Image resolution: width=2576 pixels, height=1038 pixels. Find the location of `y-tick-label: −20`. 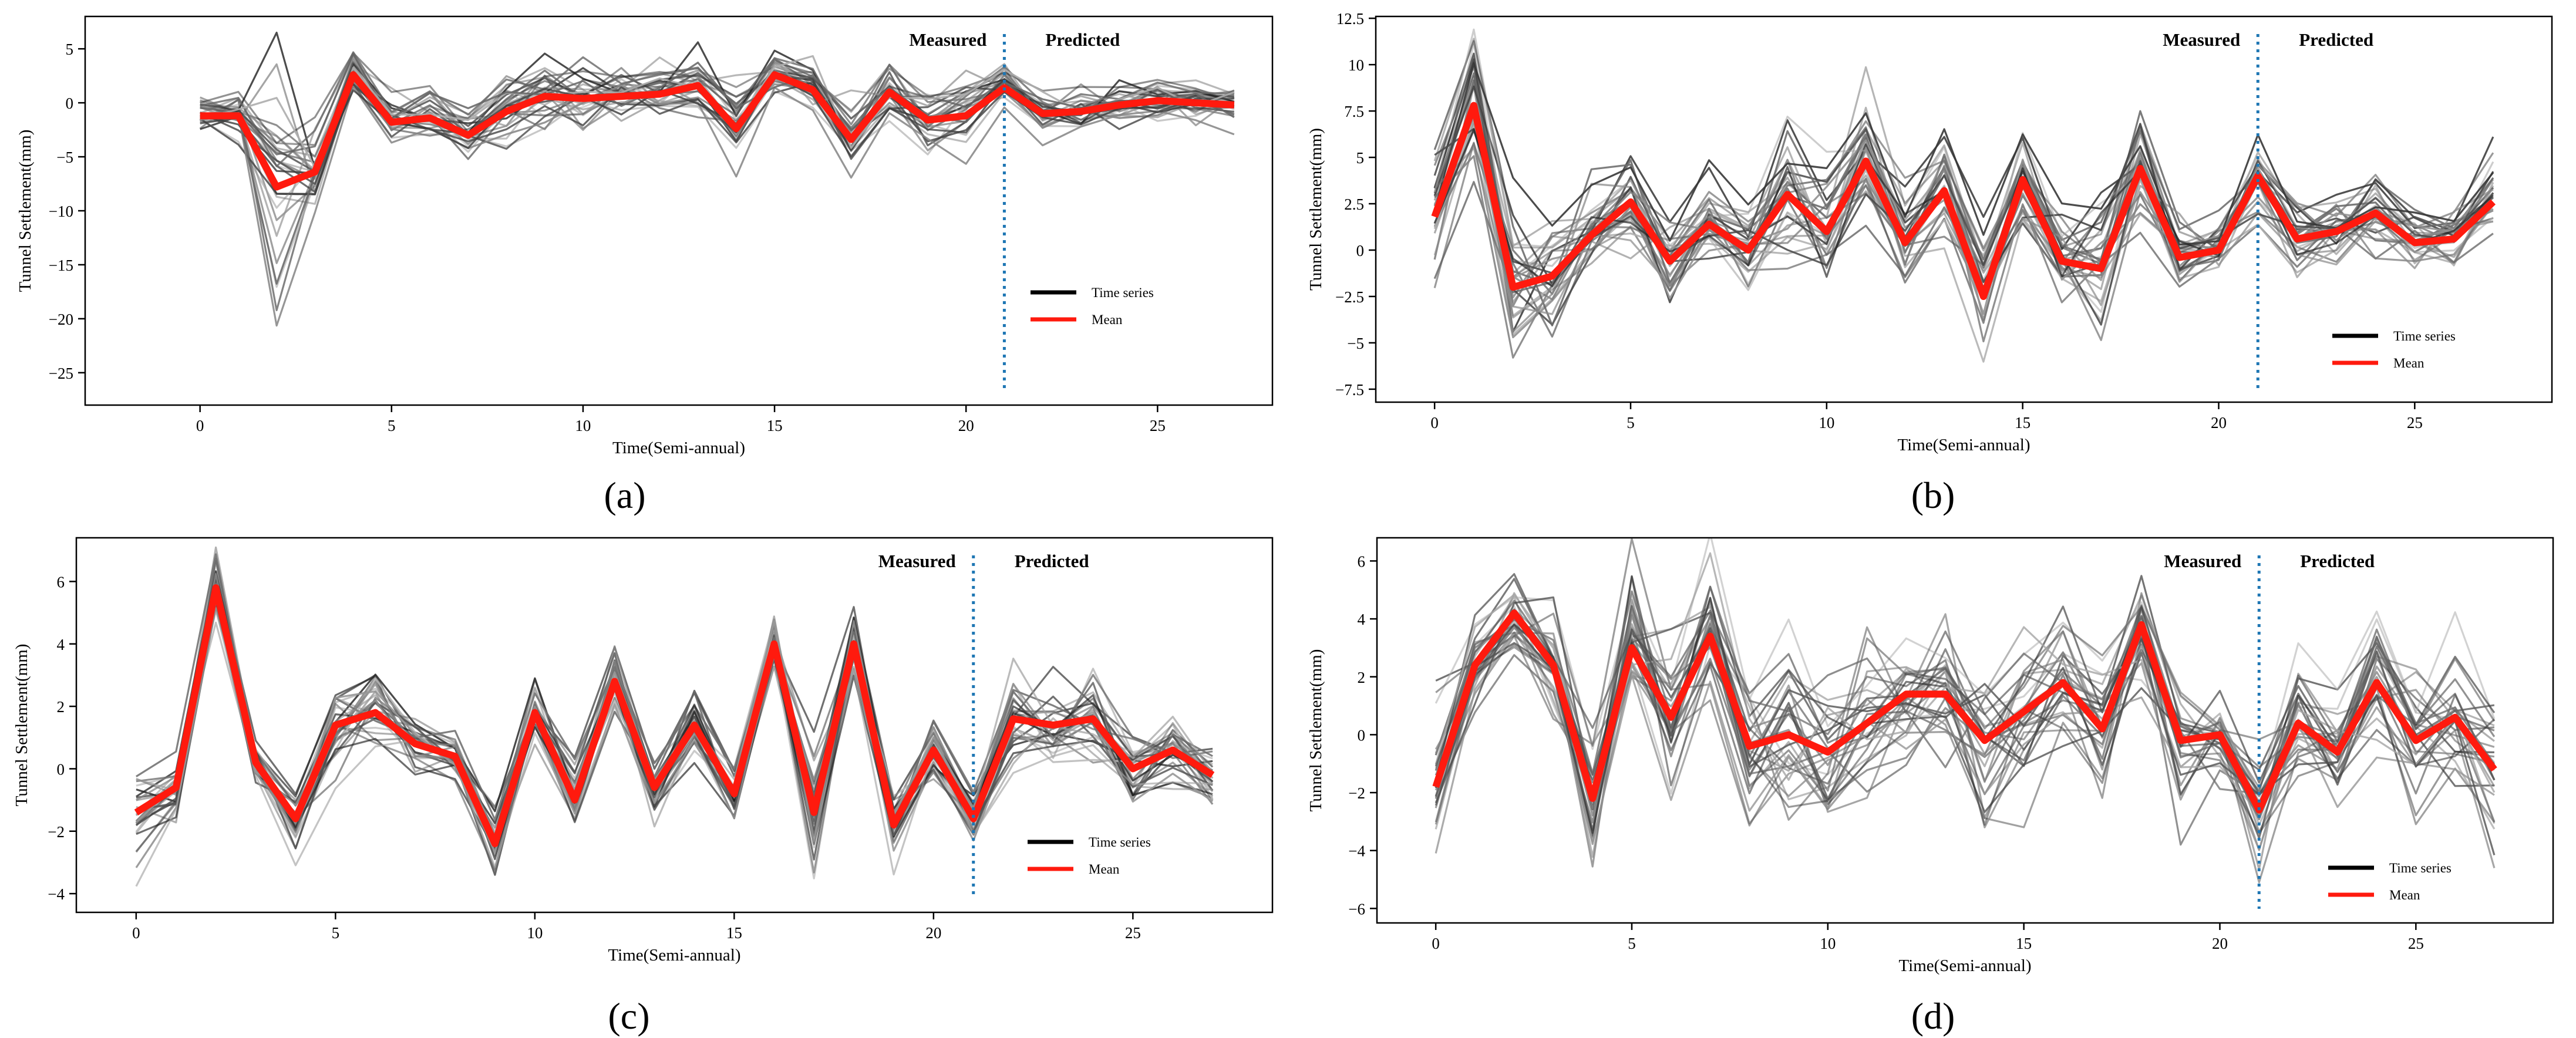

y-tick-label: −20 is located at coordinates (61, 320).